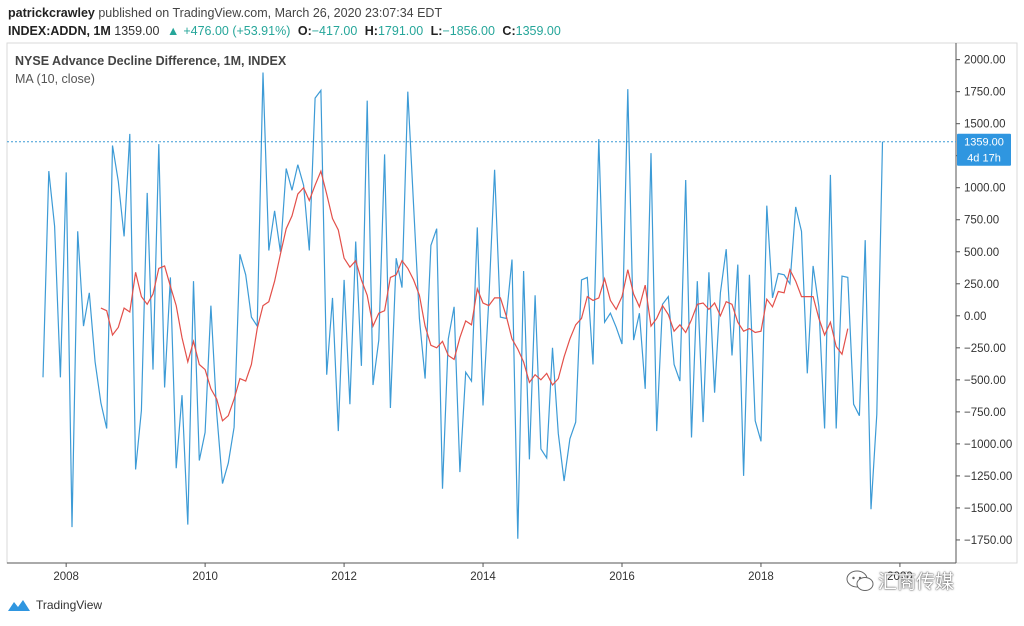  What do you see at coordinates (981, 285) in the screenshot?
I see `y-tick-label: 250.00` at bounding box center [981, 285].